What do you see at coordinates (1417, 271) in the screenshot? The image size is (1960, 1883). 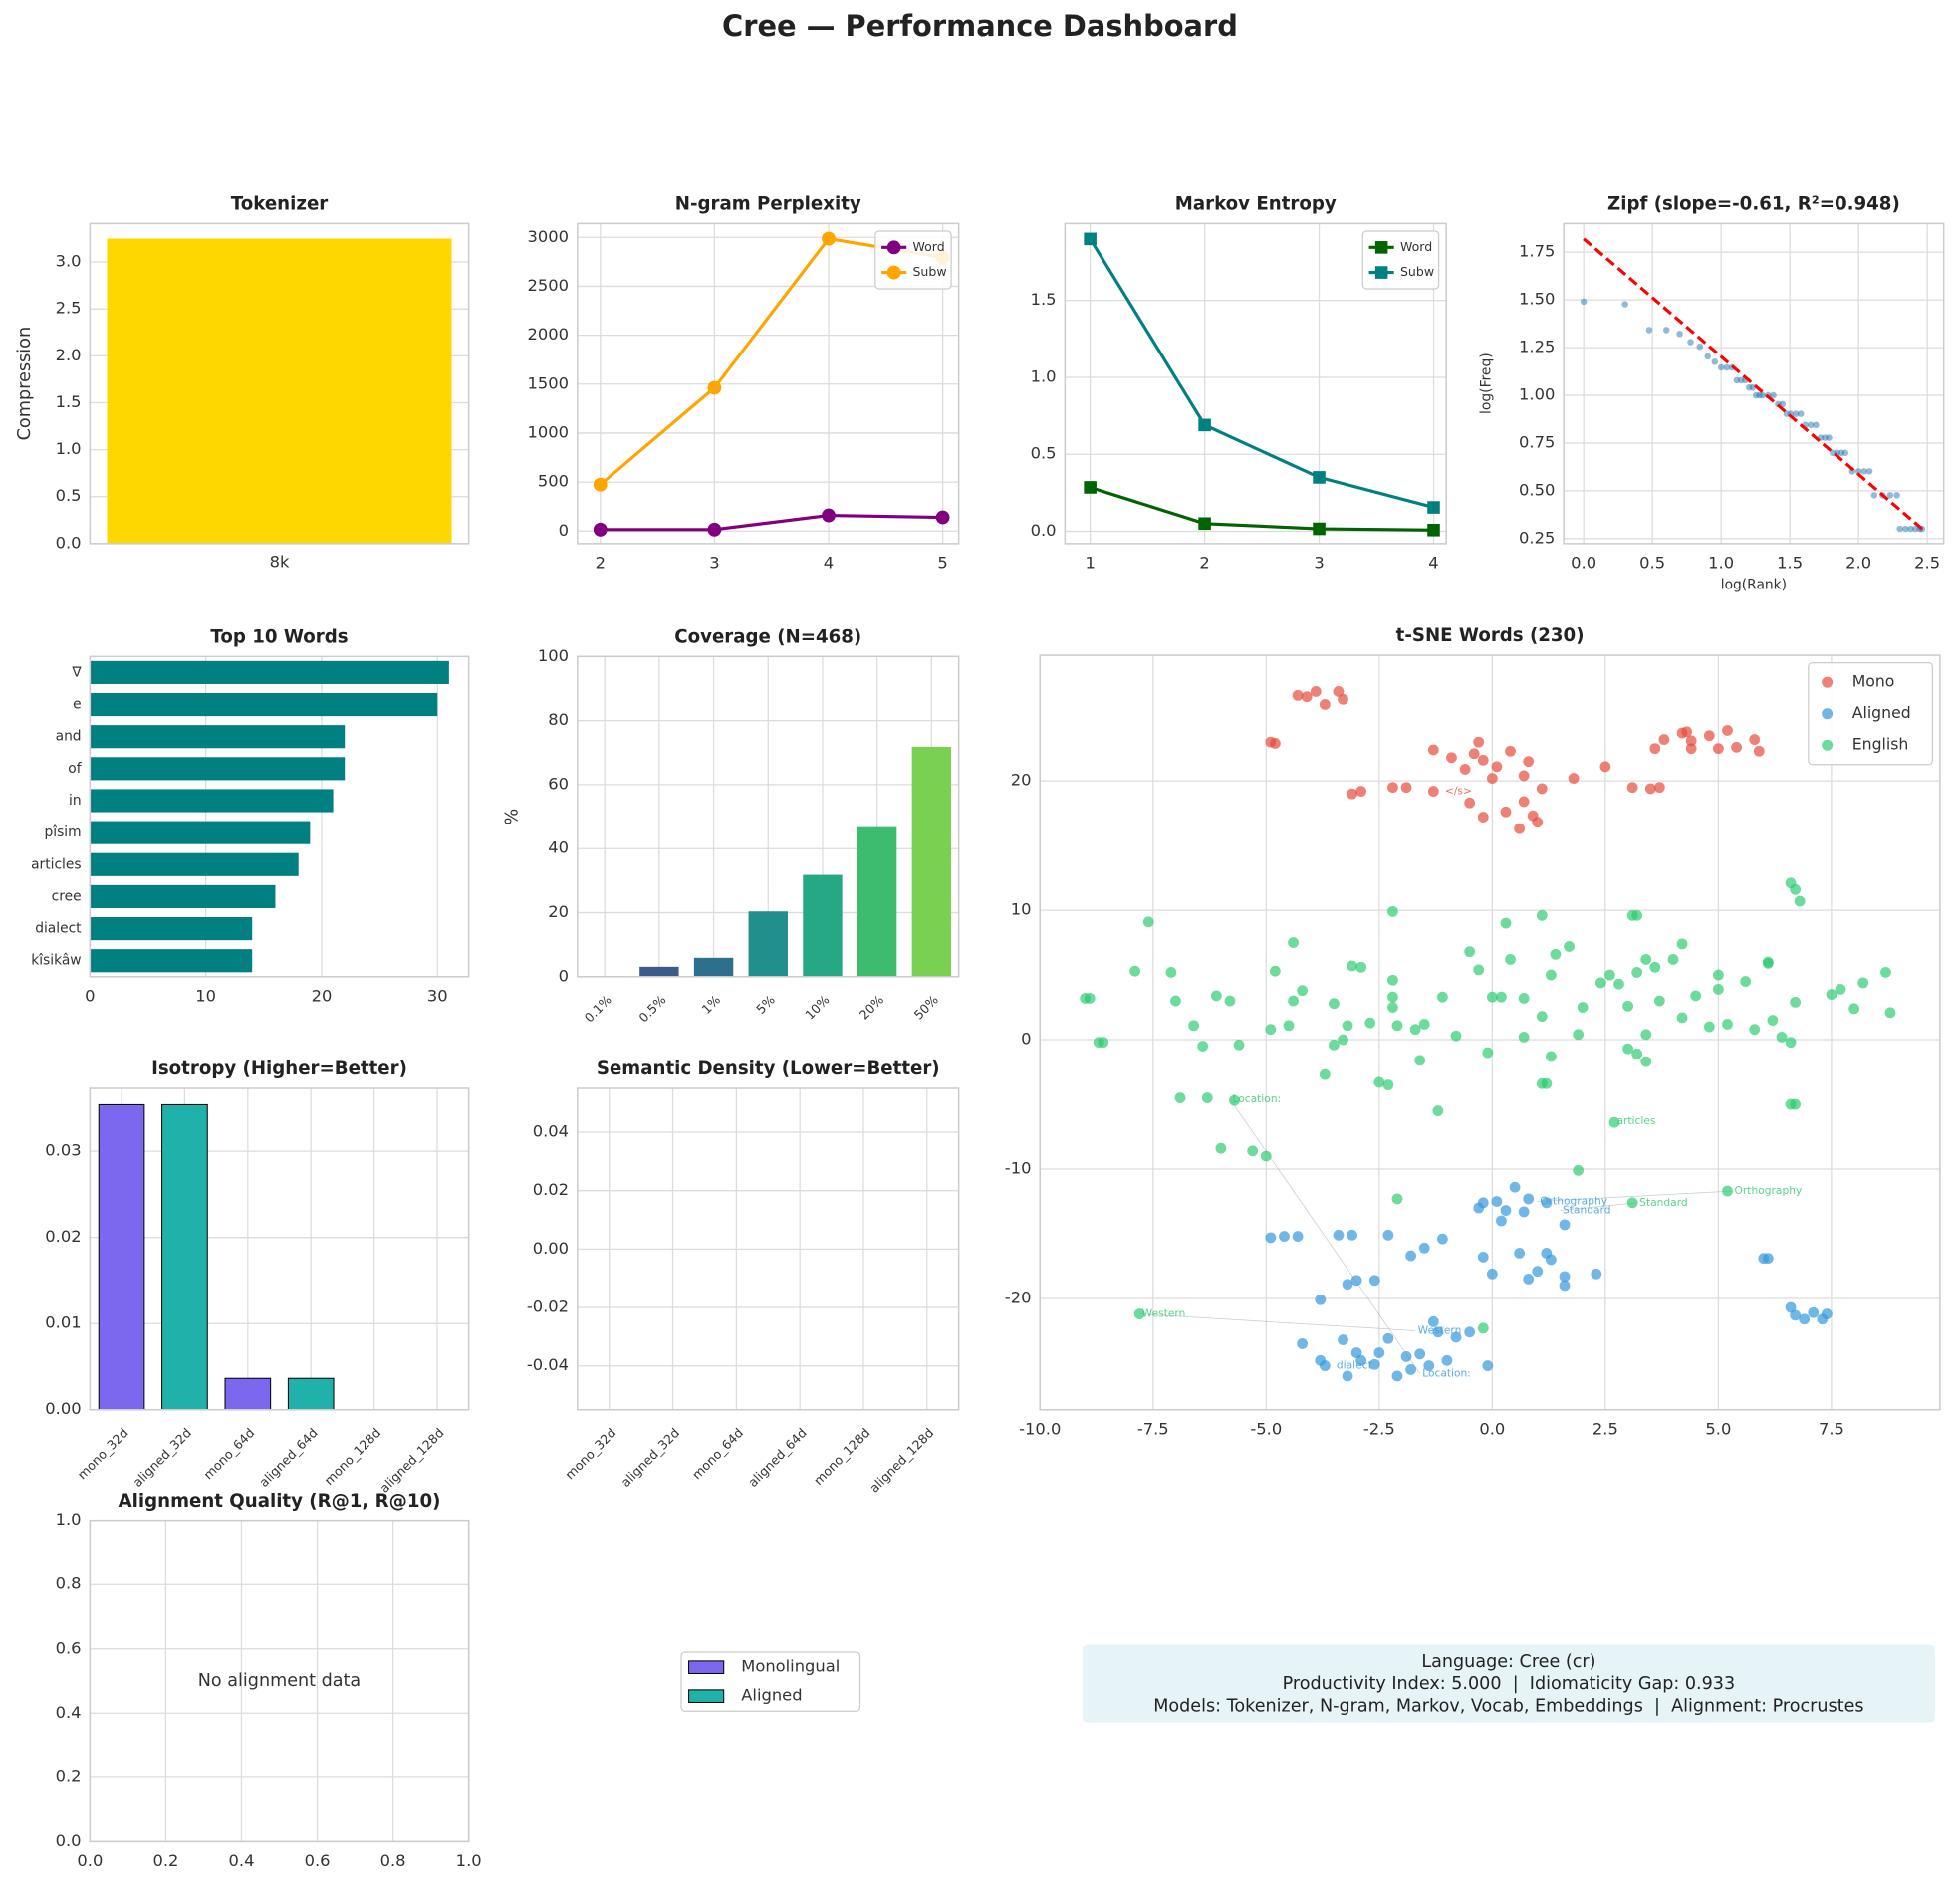 I see `legend-label: Subw` at bounding box center [1417, 271].